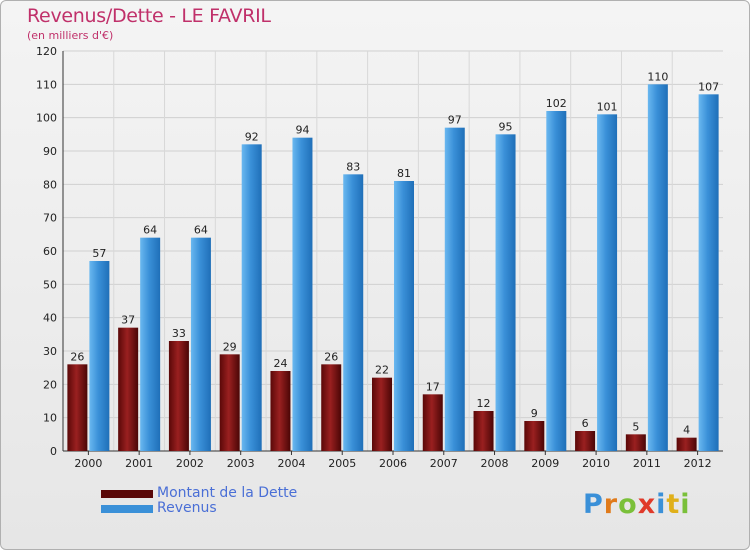 The height and width of the screenshot is (550, 750). I want to click on data-label-debt: 37, so click(128, 320).